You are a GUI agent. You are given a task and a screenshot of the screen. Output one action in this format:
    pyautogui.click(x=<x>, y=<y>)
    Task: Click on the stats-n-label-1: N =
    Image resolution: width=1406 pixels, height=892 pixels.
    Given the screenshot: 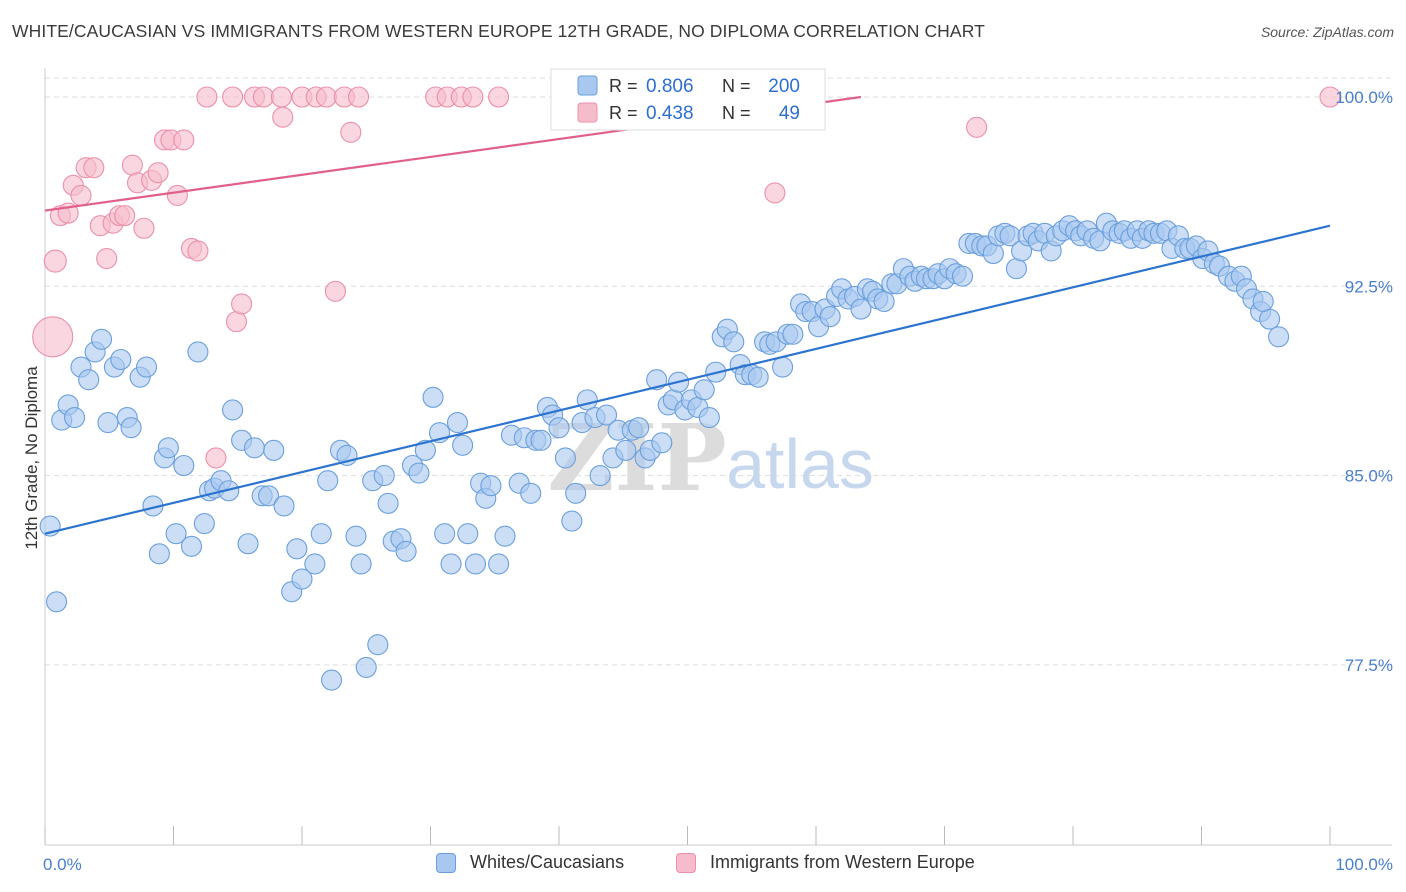 What is the action you would take?
    pyautogui.click(x=736, y=86)
    